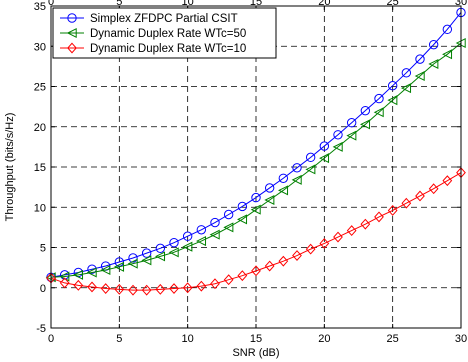  Describe the element at coordinates (324, 339) in the screenshot. I see `x-tick-label: 20` at that location.